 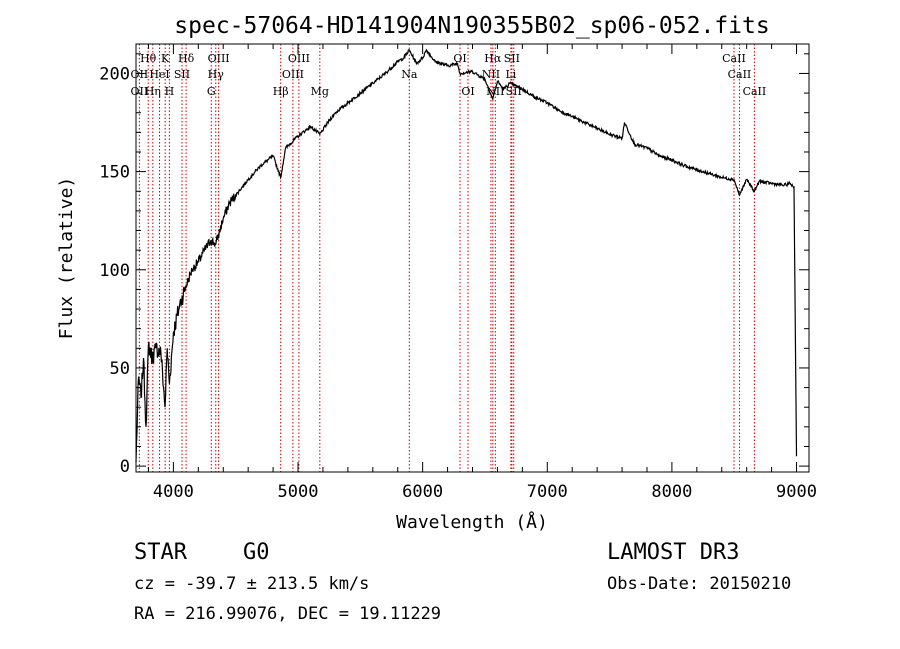 What do you see at coordinates (547, 492) in the screenshot?
I see `x-tick-label: 7000` at bounding box center [547, 492].